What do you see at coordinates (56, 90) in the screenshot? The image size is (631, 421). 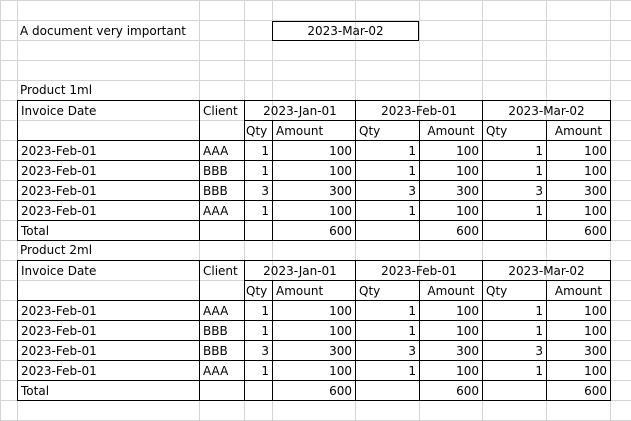 I see `section-title: Product 1ml` at bounding box center [56, 90].